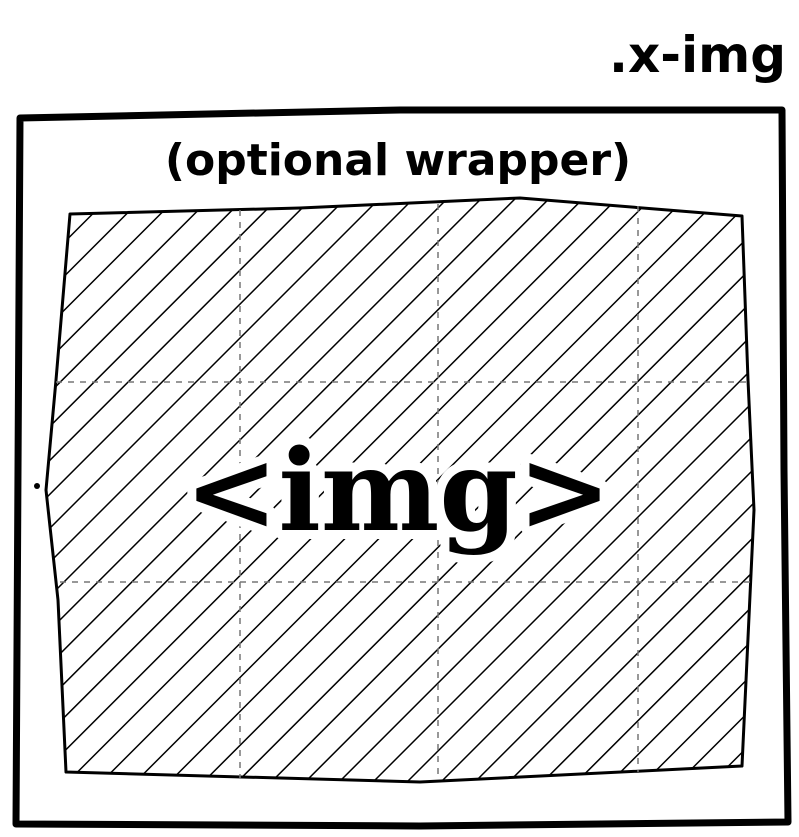 The image size is (799, 837). What do you see at coordinates (37, 486) in the screenshot?
I see `stray-dot` at bounding box center [37, 486].